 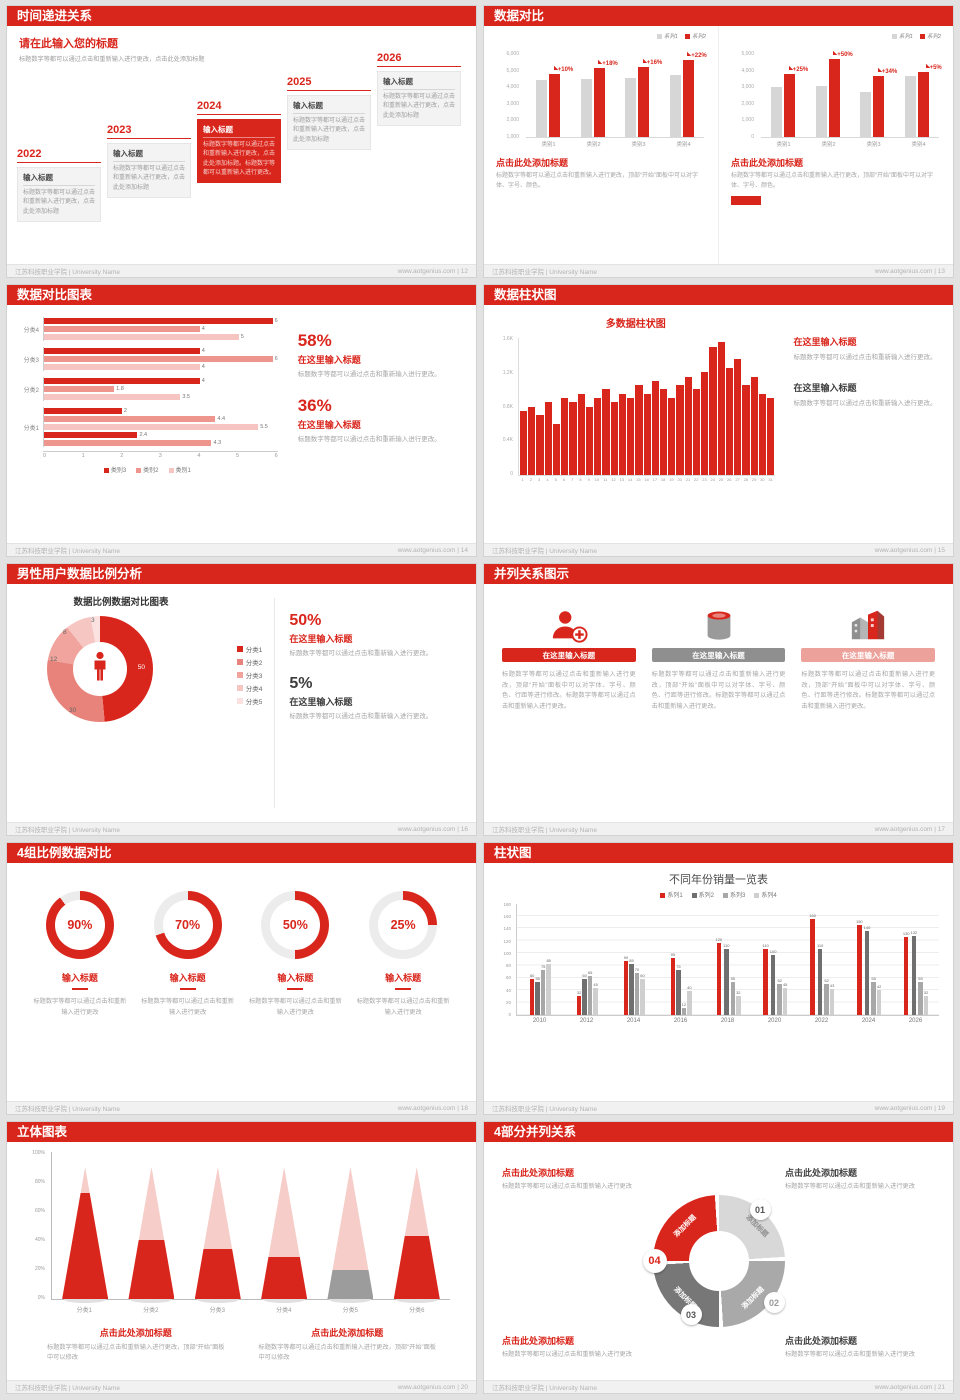 What do you see at coordinates (239, 131) in the screenshot?
I see `timeline-card-title: 输入标题` at bounding box center [239, 131].